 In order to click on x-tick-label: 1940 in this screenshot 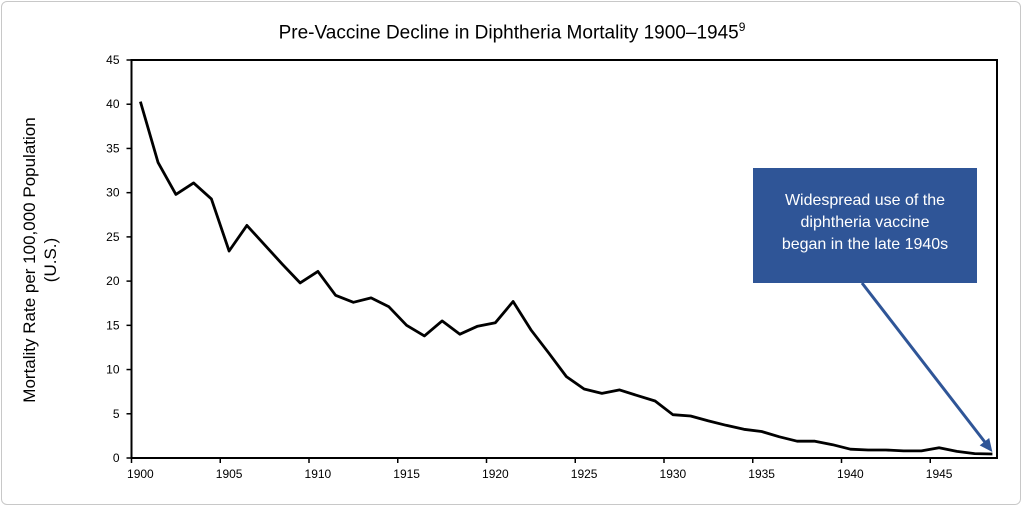, I will do `click(850, 474)`.